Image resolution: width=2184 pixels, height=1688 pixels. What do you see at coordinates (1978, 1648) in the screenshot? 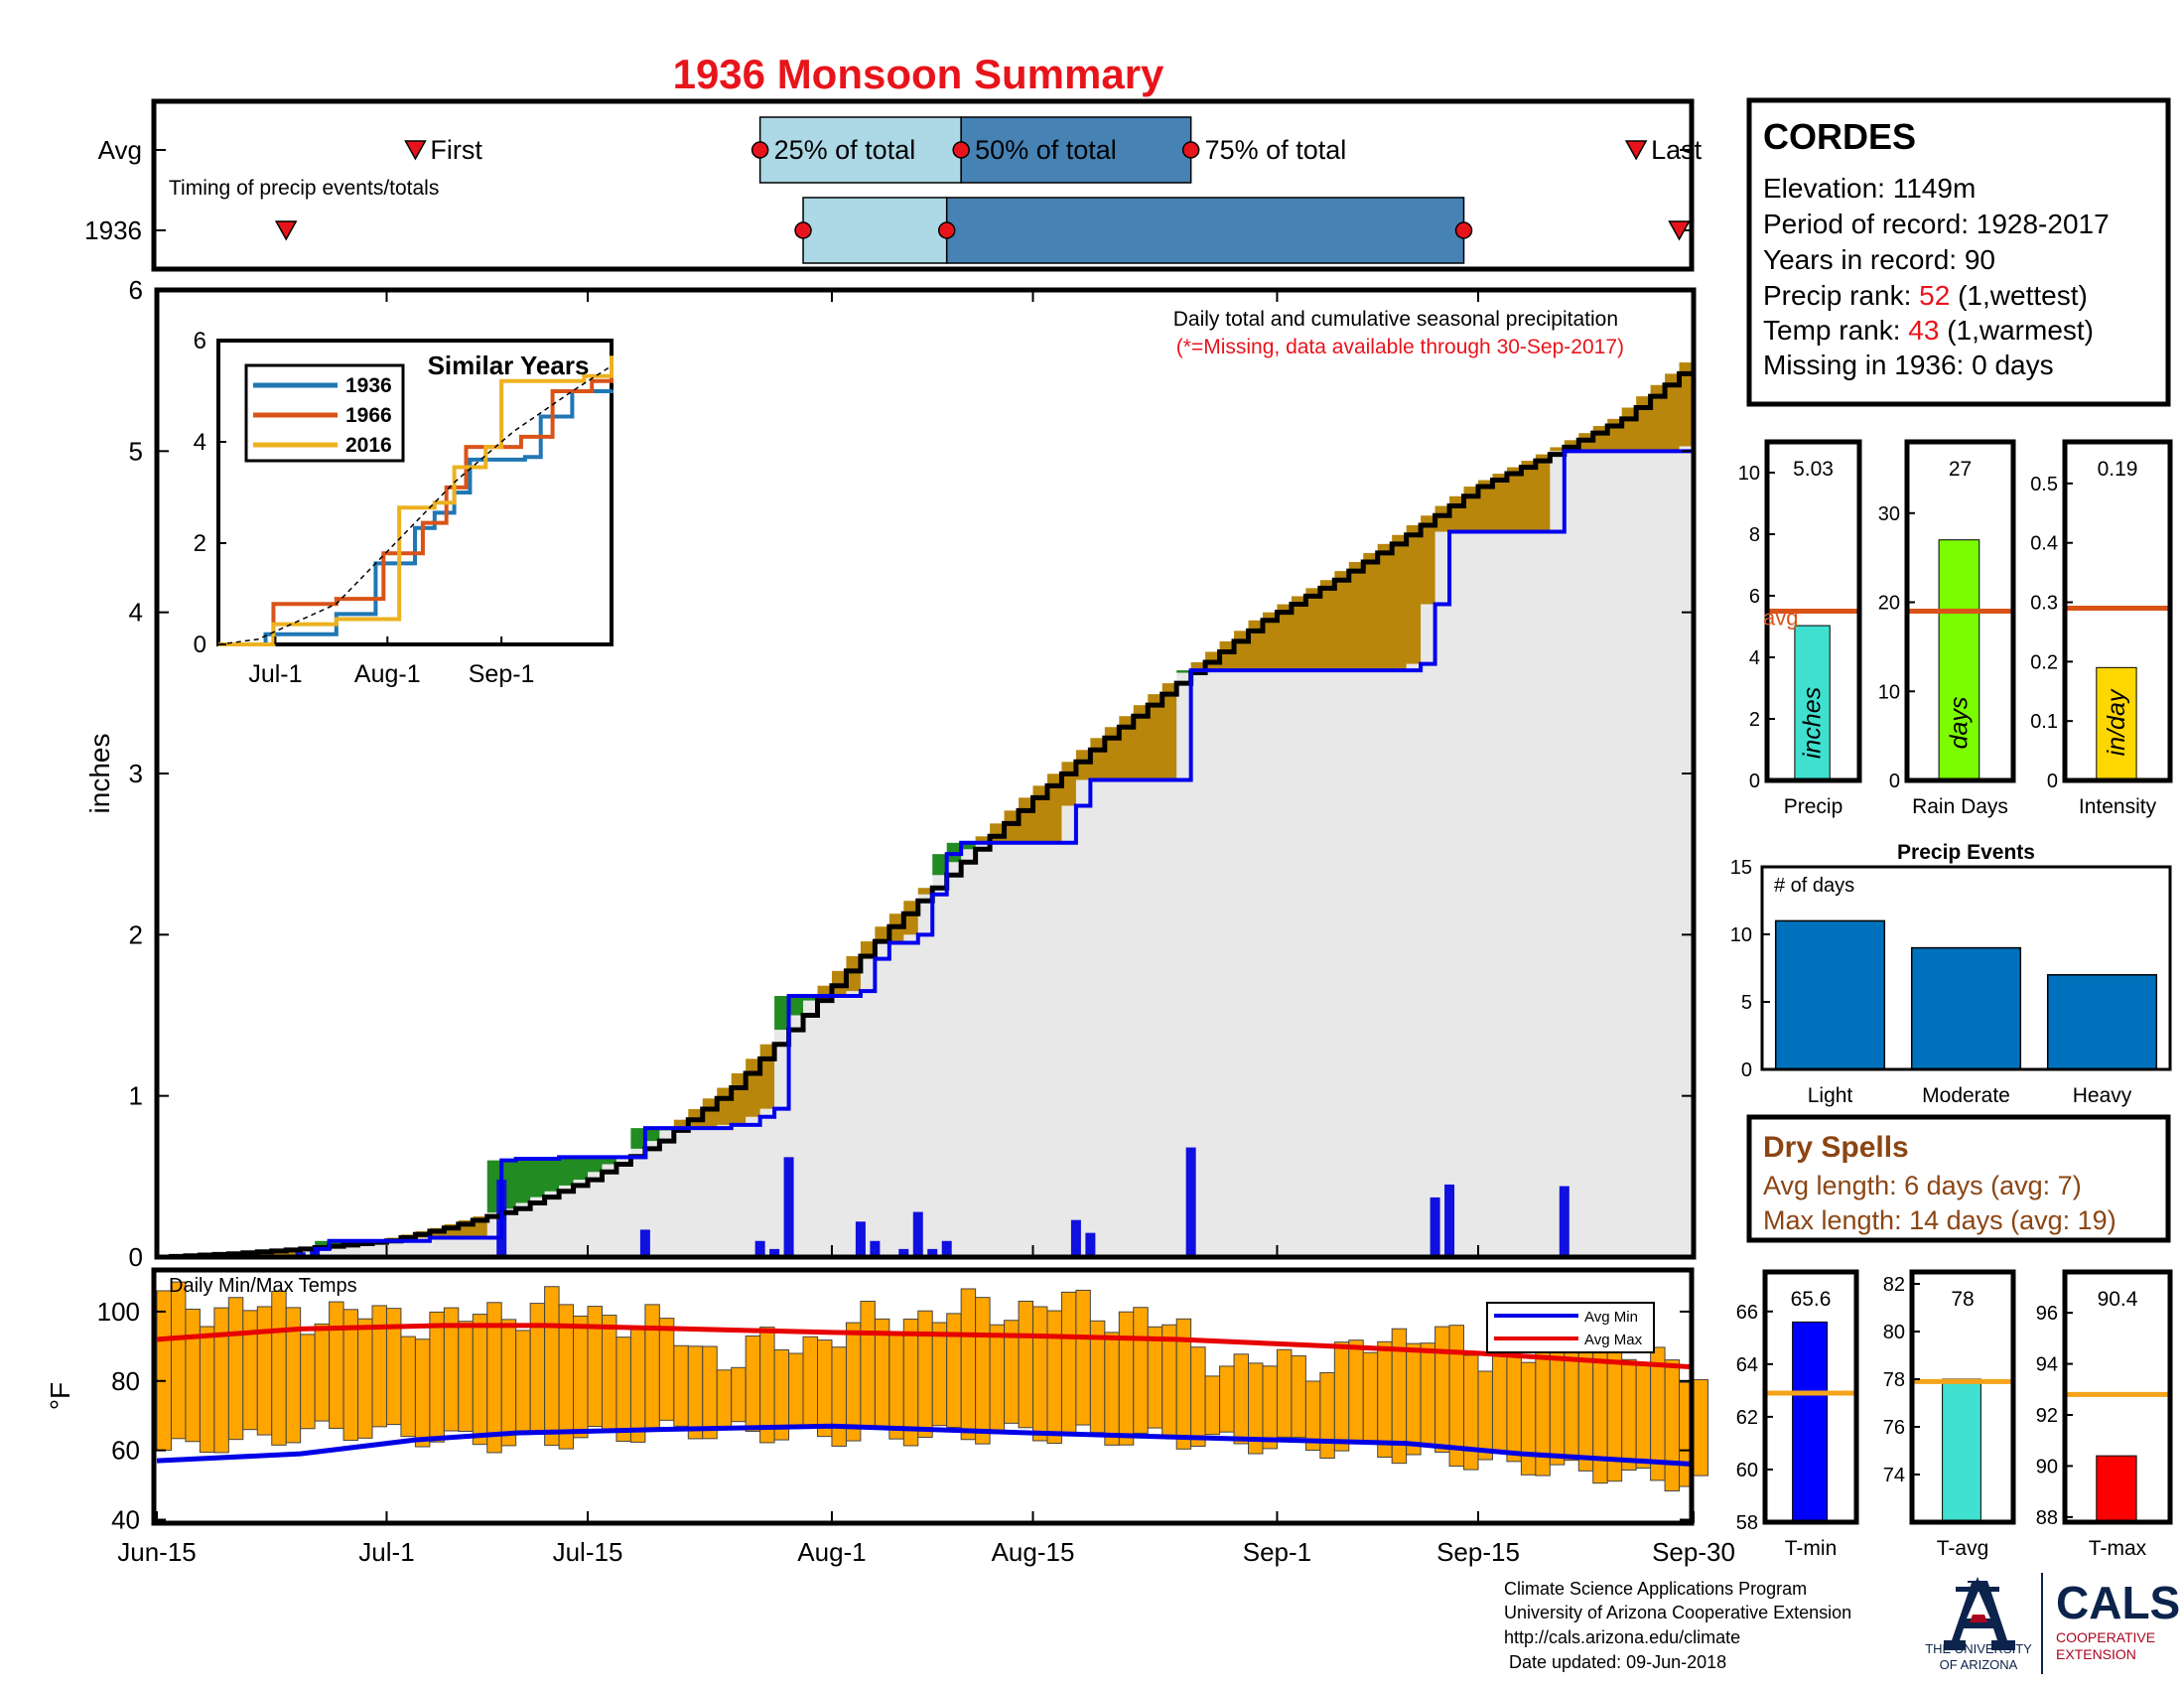
I see `ua-logo-text-1: THE UNIVERSITY` at bounding box center [1978, 1648].